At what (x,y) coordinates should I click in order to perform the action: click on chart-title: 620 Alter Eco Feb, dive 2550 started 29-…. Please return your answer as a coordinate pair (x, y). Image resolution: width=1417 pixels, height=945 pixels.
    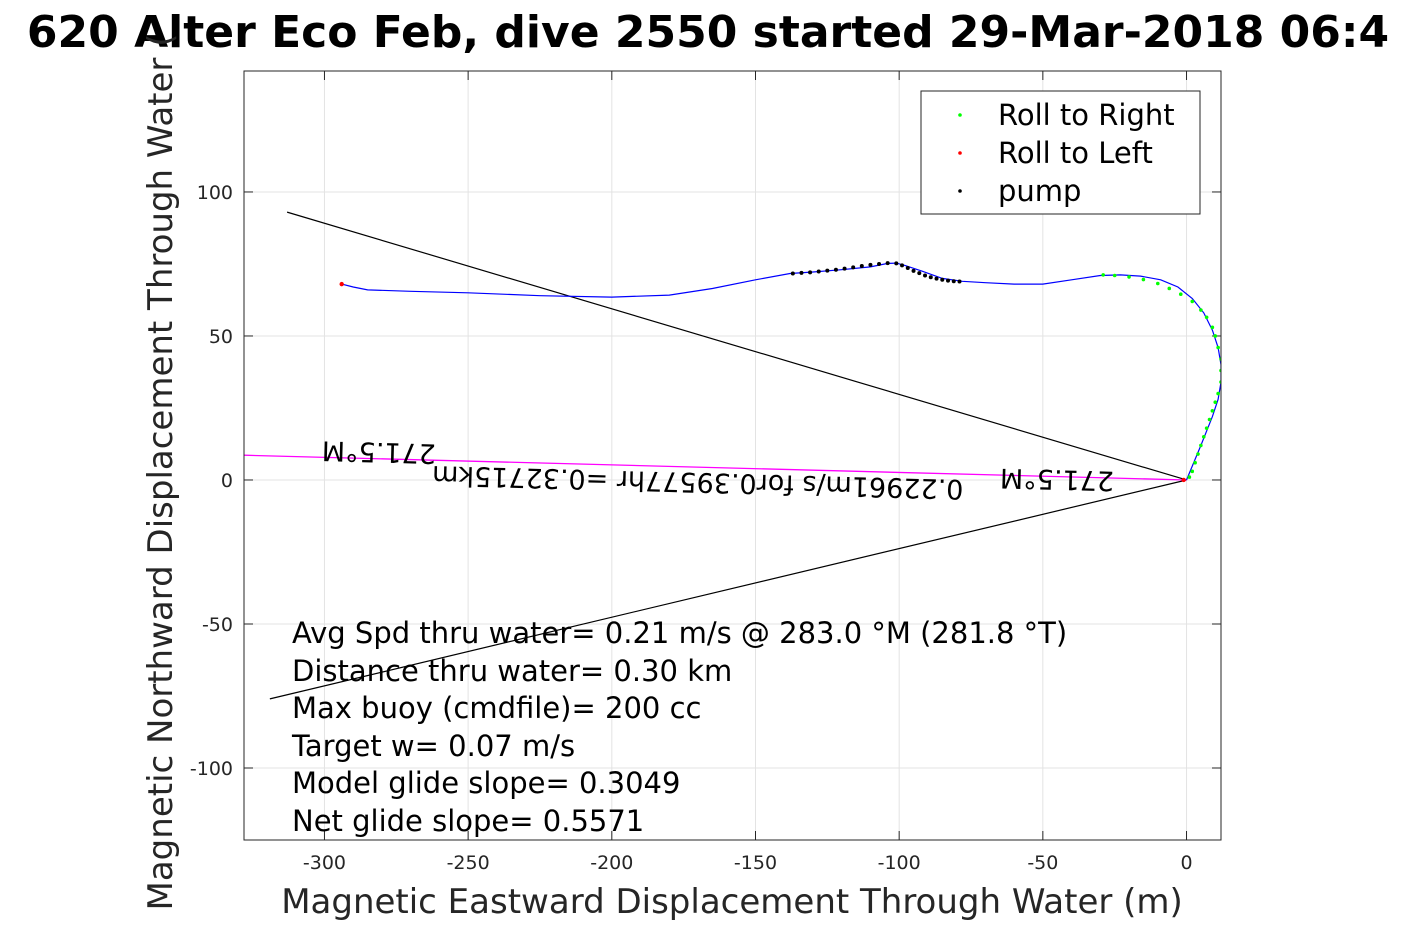
    Looking at the image, I should click on (708, 32).